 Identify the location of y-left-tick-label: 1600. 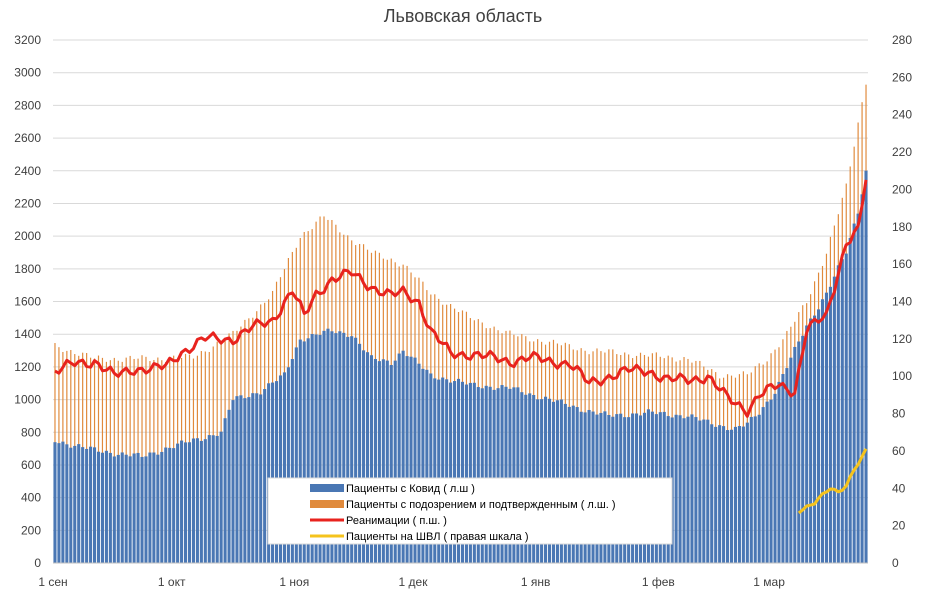
(27, 302).